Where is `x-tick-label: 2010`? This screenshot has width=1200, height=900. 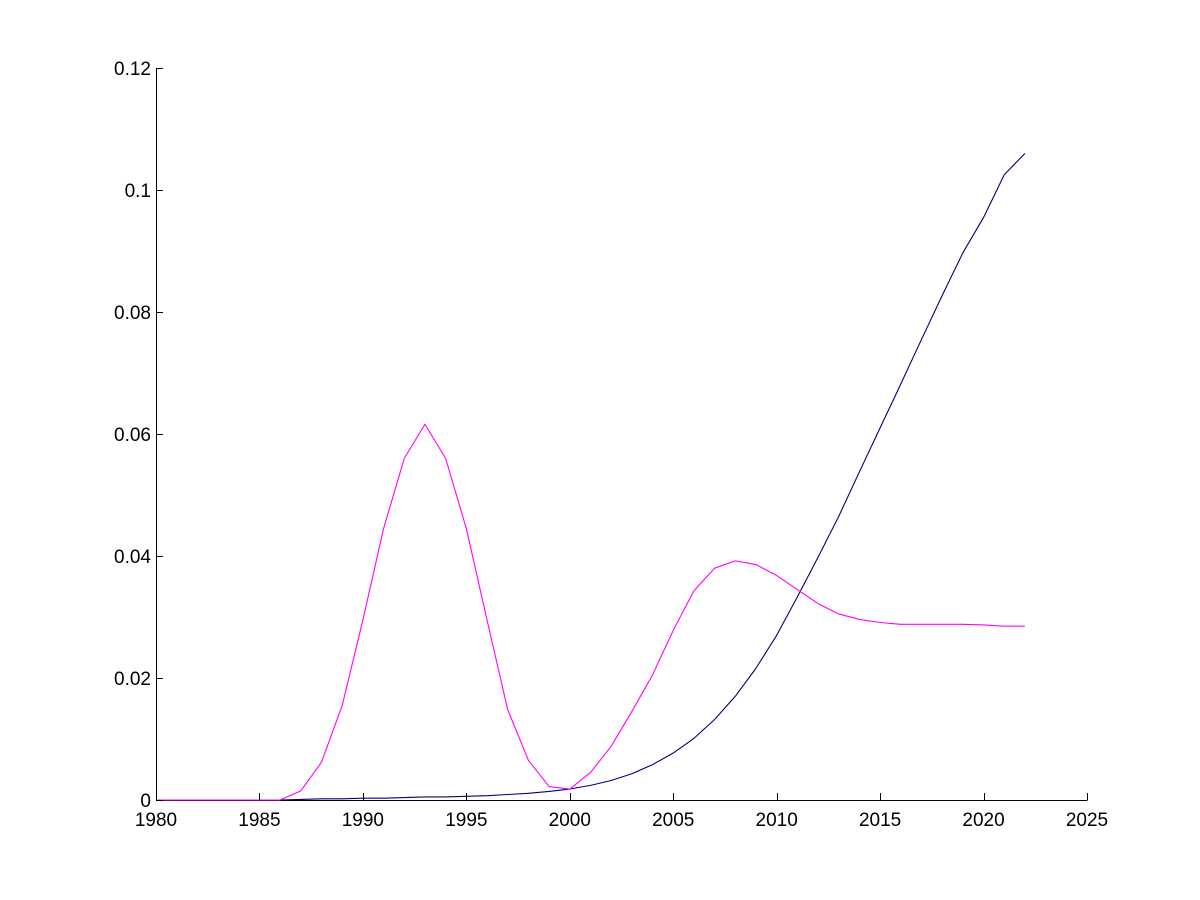
x-tick-label: 2010 is located at coordinates (777, 820).